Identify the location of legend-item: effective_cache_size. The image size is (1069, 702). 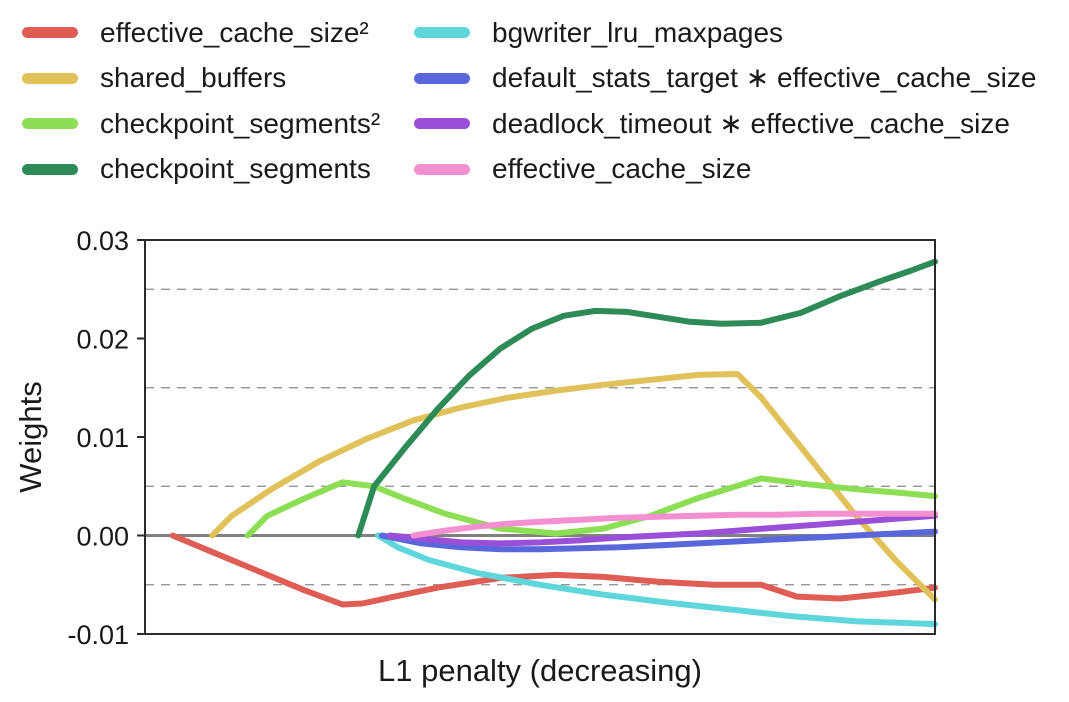
(725, 170).